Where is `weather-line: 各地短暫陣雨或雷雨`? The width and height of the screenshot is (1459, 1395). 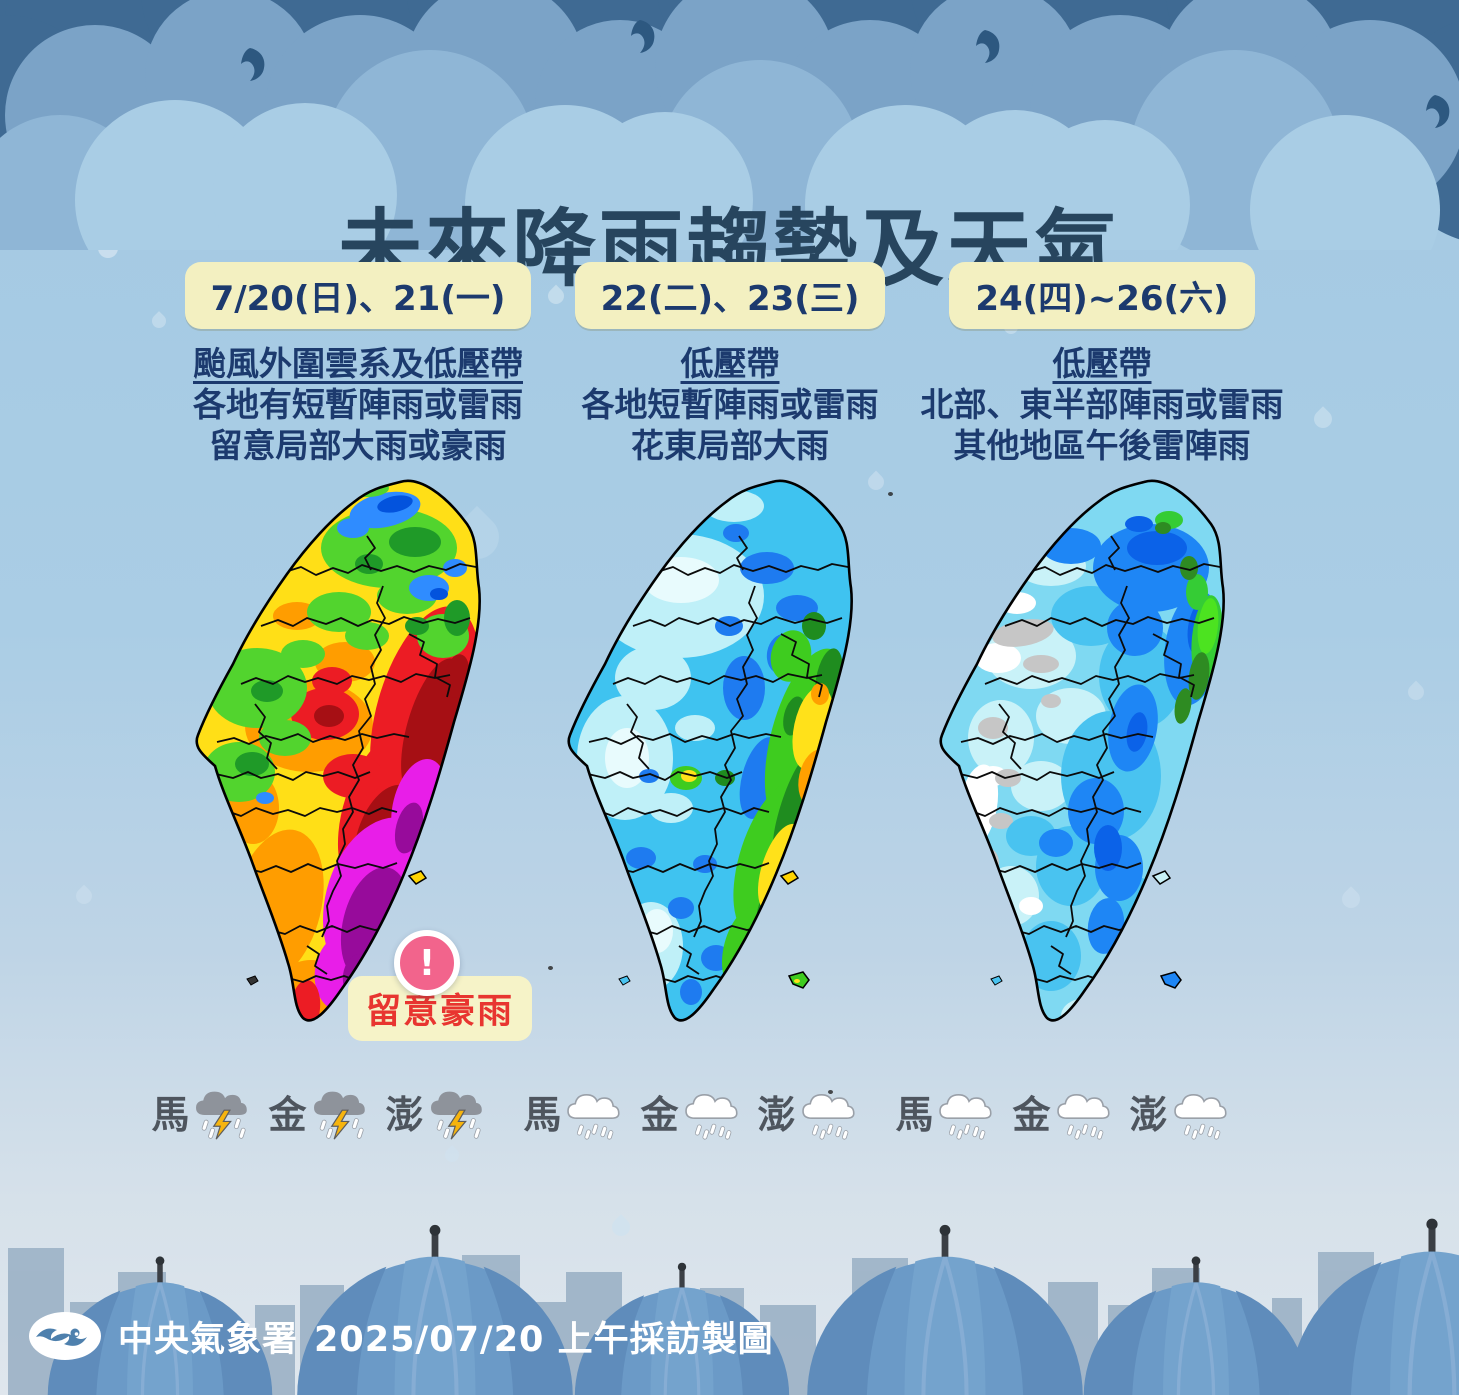
weather-line: 各地短暫陣雨或雷雨 is located at coordinates (730, 404).